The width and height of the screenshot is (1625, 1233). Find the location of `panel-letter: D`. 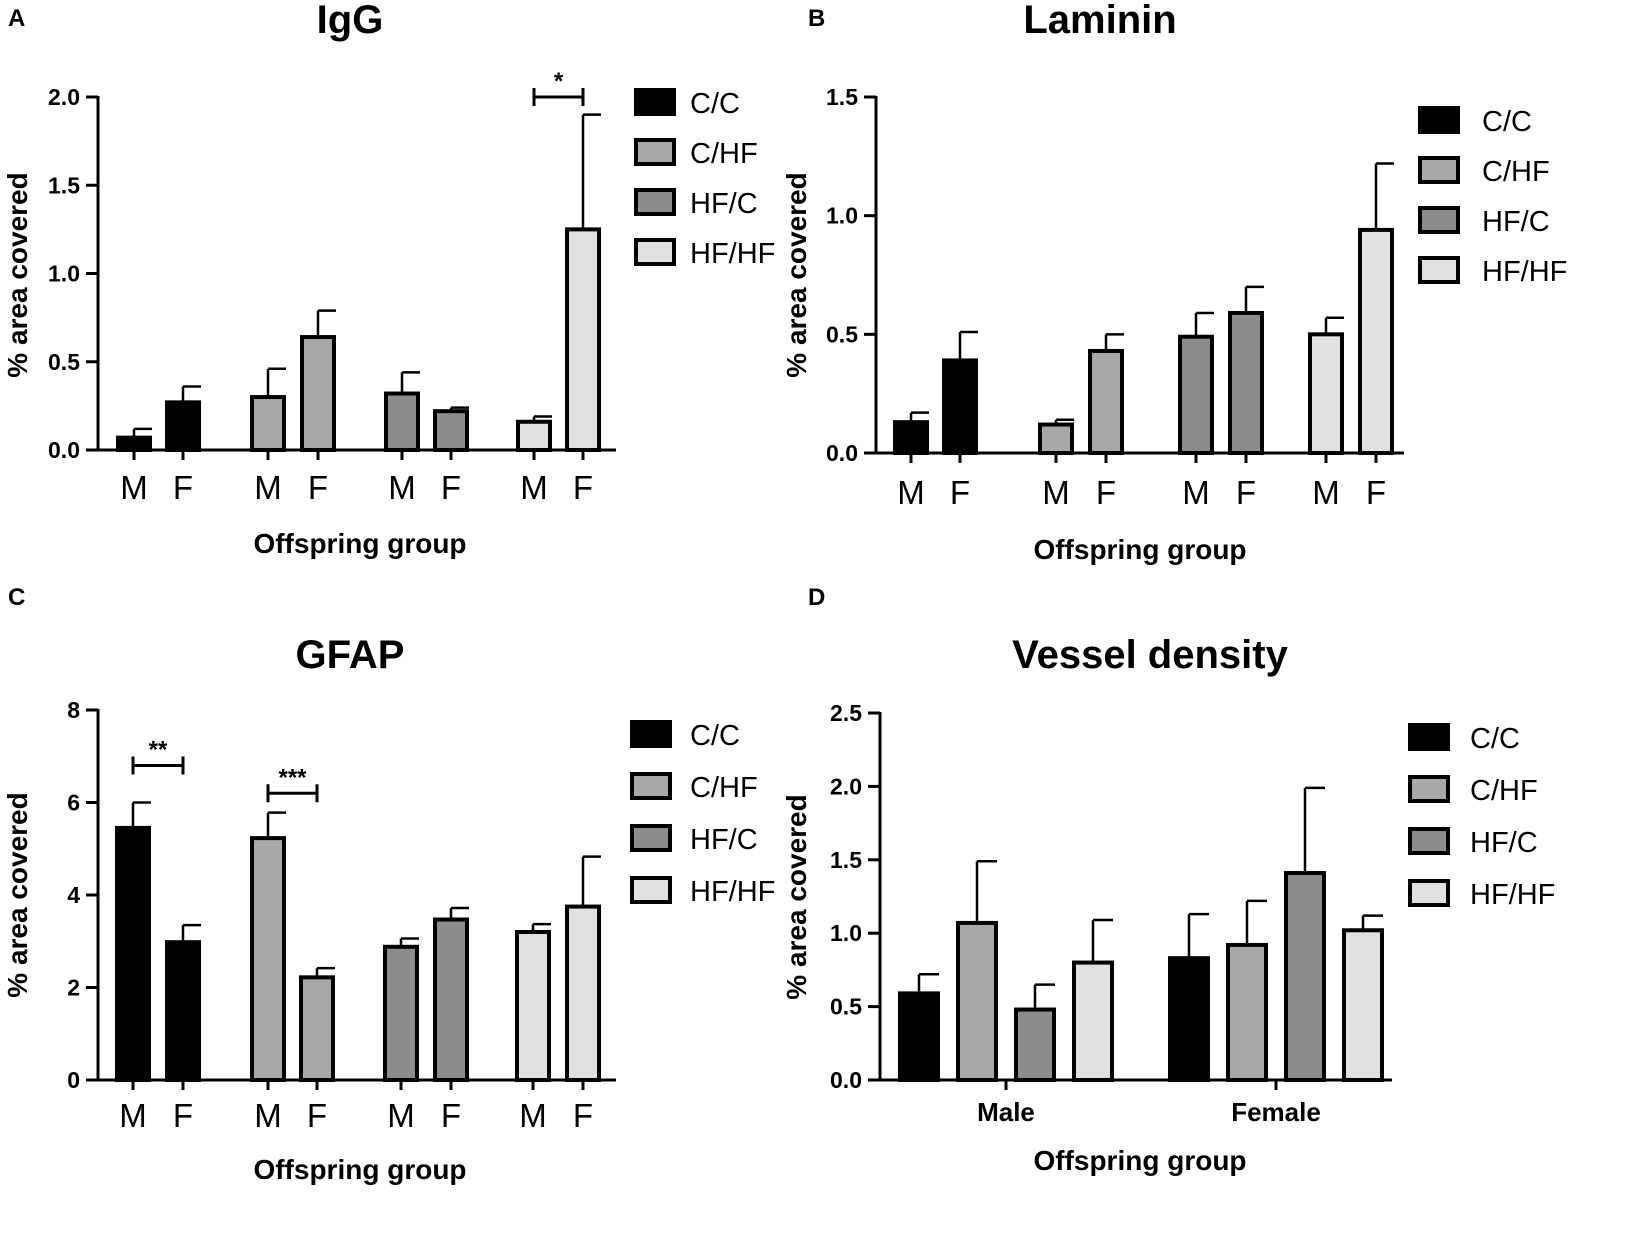

panel-letter: D is located at coordinates (816, 597).